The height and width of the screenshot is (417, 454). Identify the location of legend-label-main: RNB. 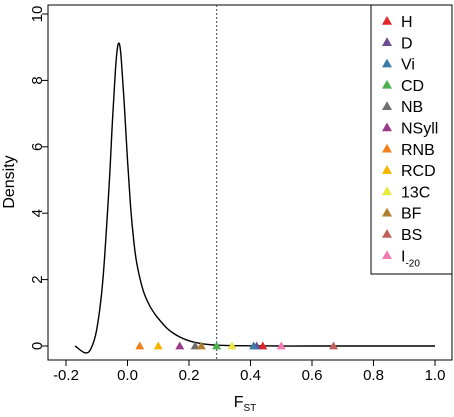
(418, 150).